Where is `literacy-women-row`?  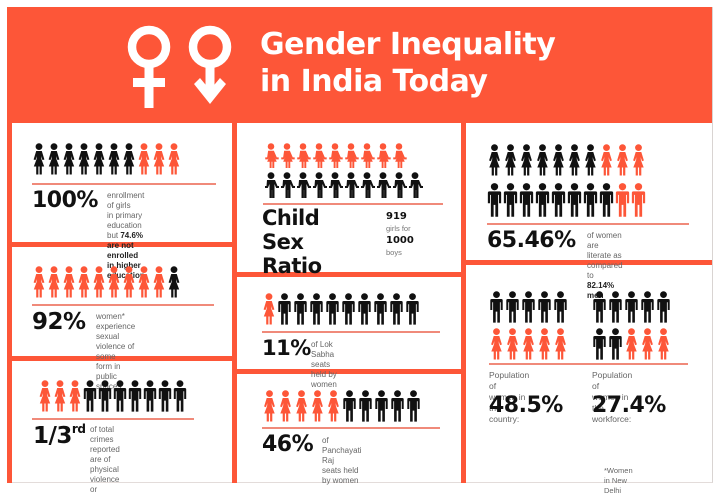
literacy-women-row is located at coordinates (566, 160).